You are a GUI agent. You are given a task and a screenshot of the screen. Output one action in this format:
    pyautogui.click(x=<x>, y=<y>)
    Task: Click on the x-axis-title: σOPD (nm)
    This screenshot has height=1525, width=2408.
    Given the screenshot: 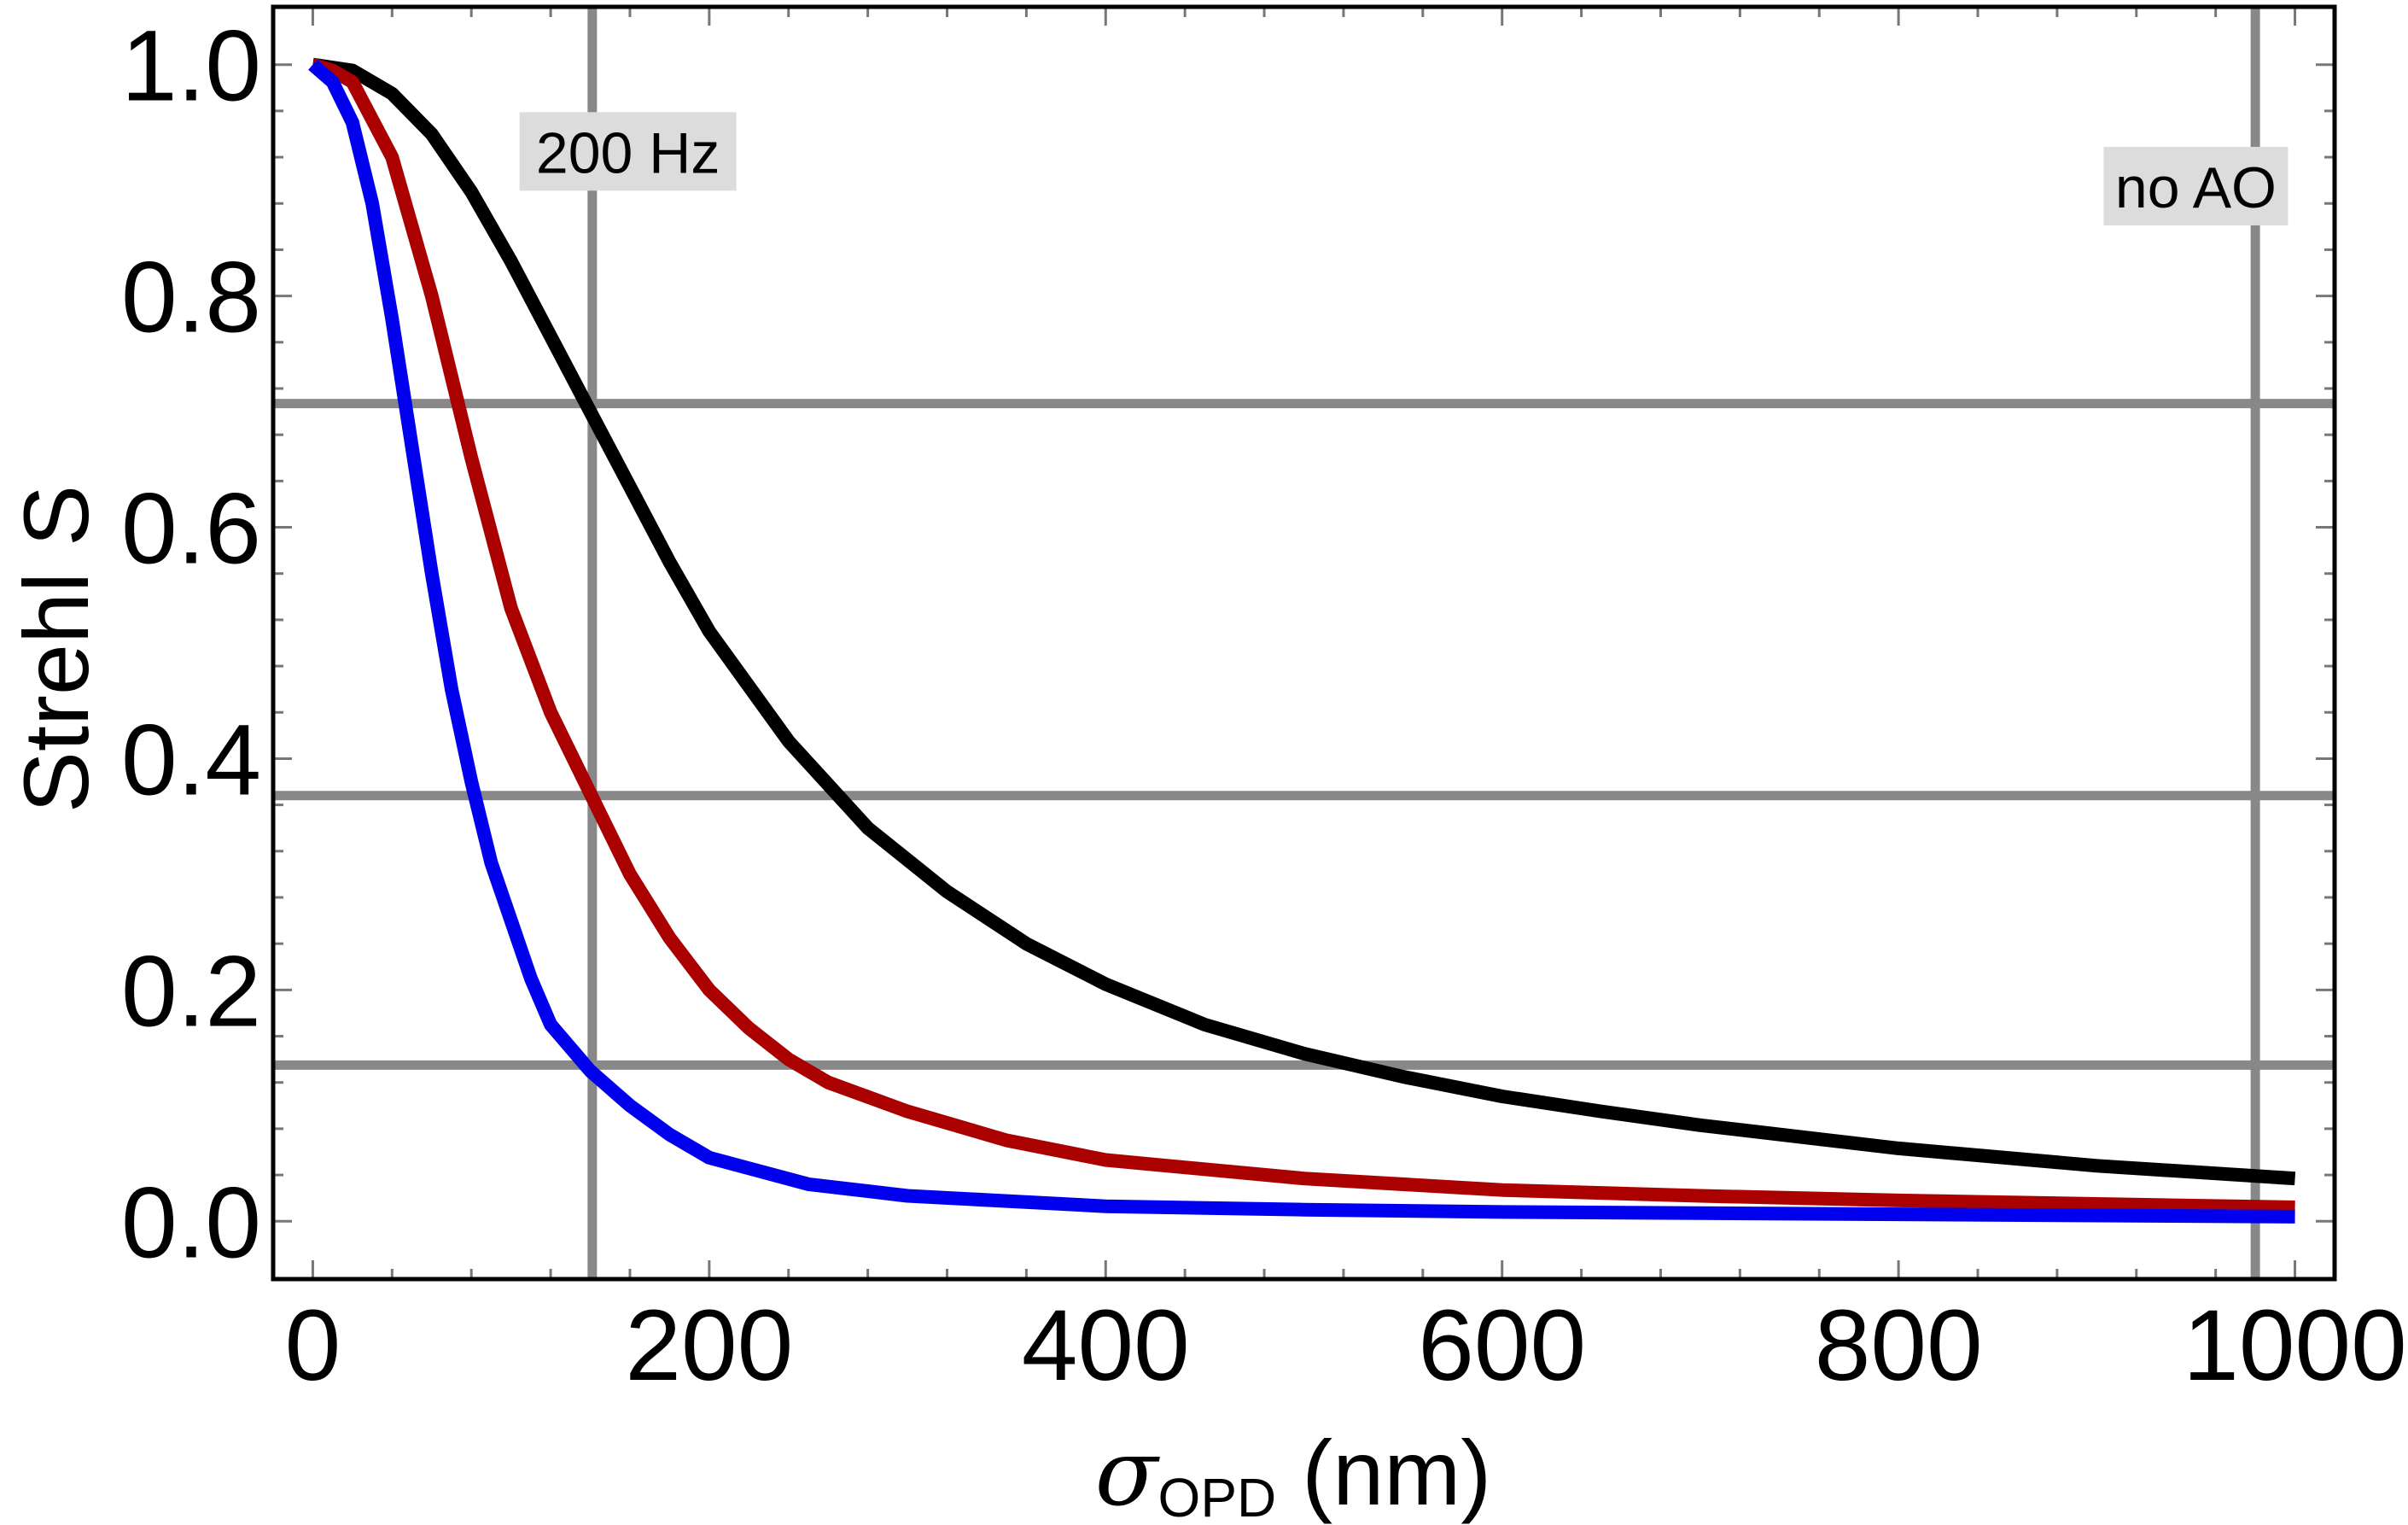 What is the action you would take?
    pyautogui.click(x=1293, y=1472)
    